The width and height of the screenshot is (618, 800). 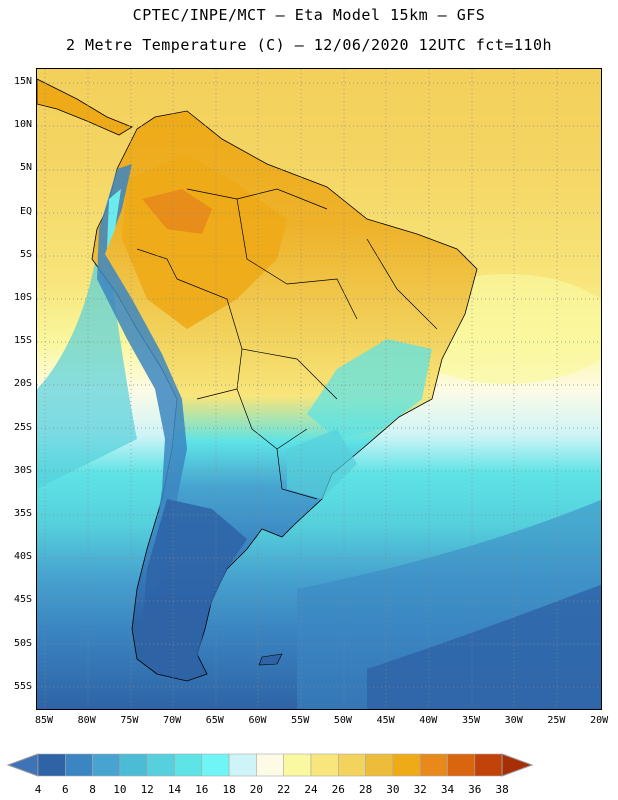 What do you see at coordinates (92, 789) in the screenshot?
I see `colorbar-label: 8` at bounding box center [92, 789].